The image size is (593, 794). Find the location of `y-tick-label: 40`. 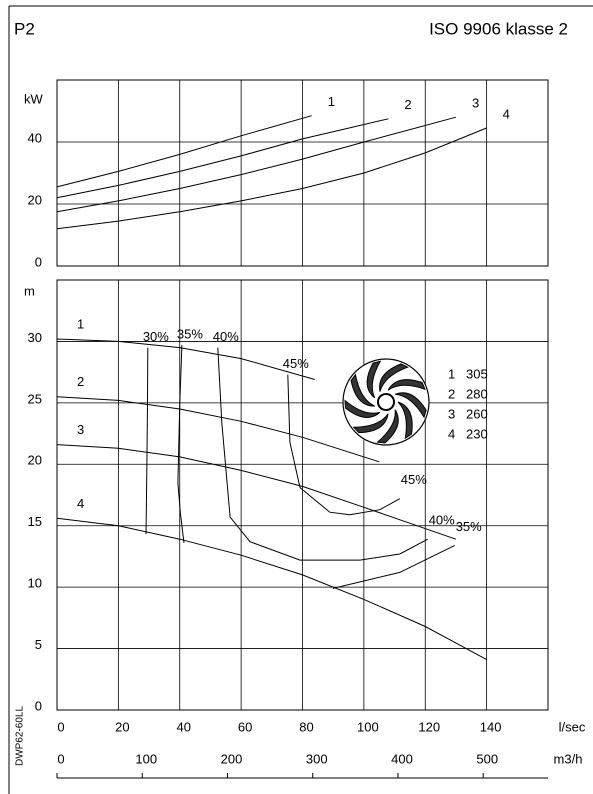

y-tick-label: 40 is located at coordinates (35, 137).